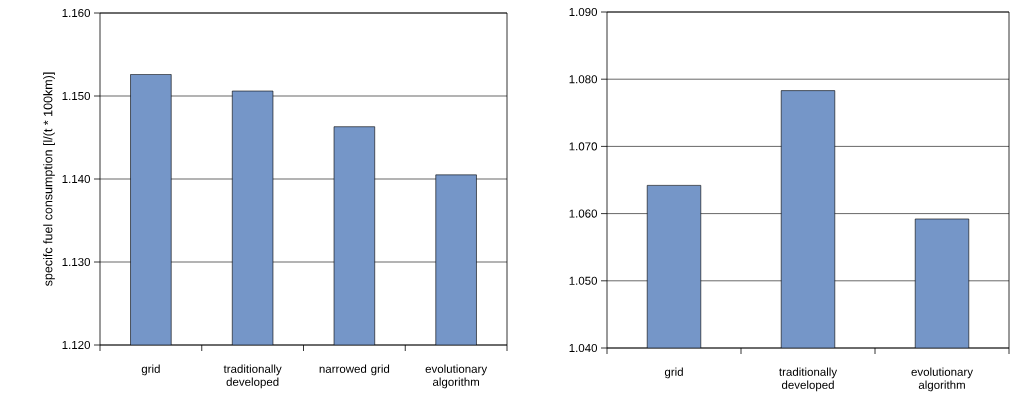  I want to click on y-tick-label: 1.090, so click(583, 12).